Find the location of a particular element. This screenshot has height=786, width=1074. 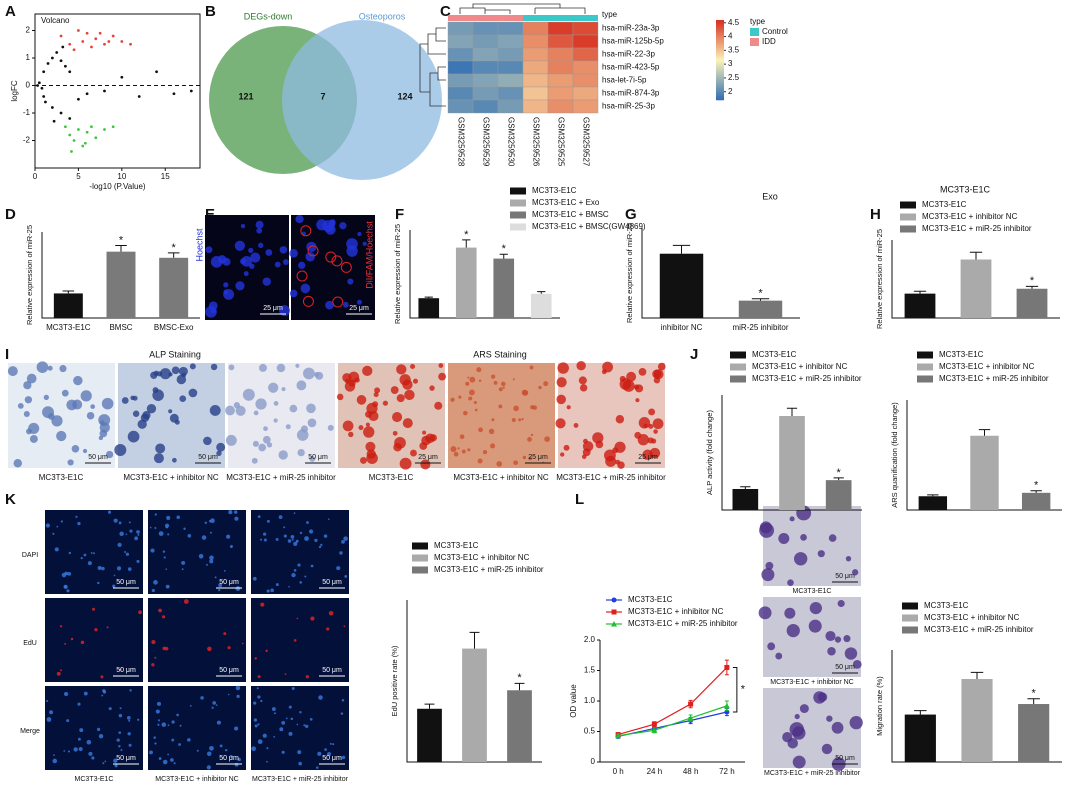

column-annotation is located at coordinates (585, 18).